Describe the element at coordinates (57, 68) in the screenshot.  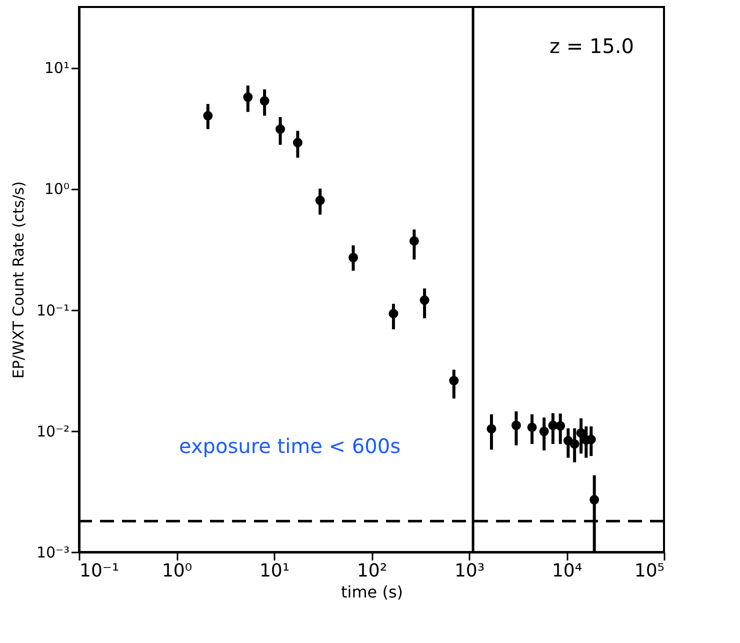
I see `y-tick-label: 10¹` at that location.